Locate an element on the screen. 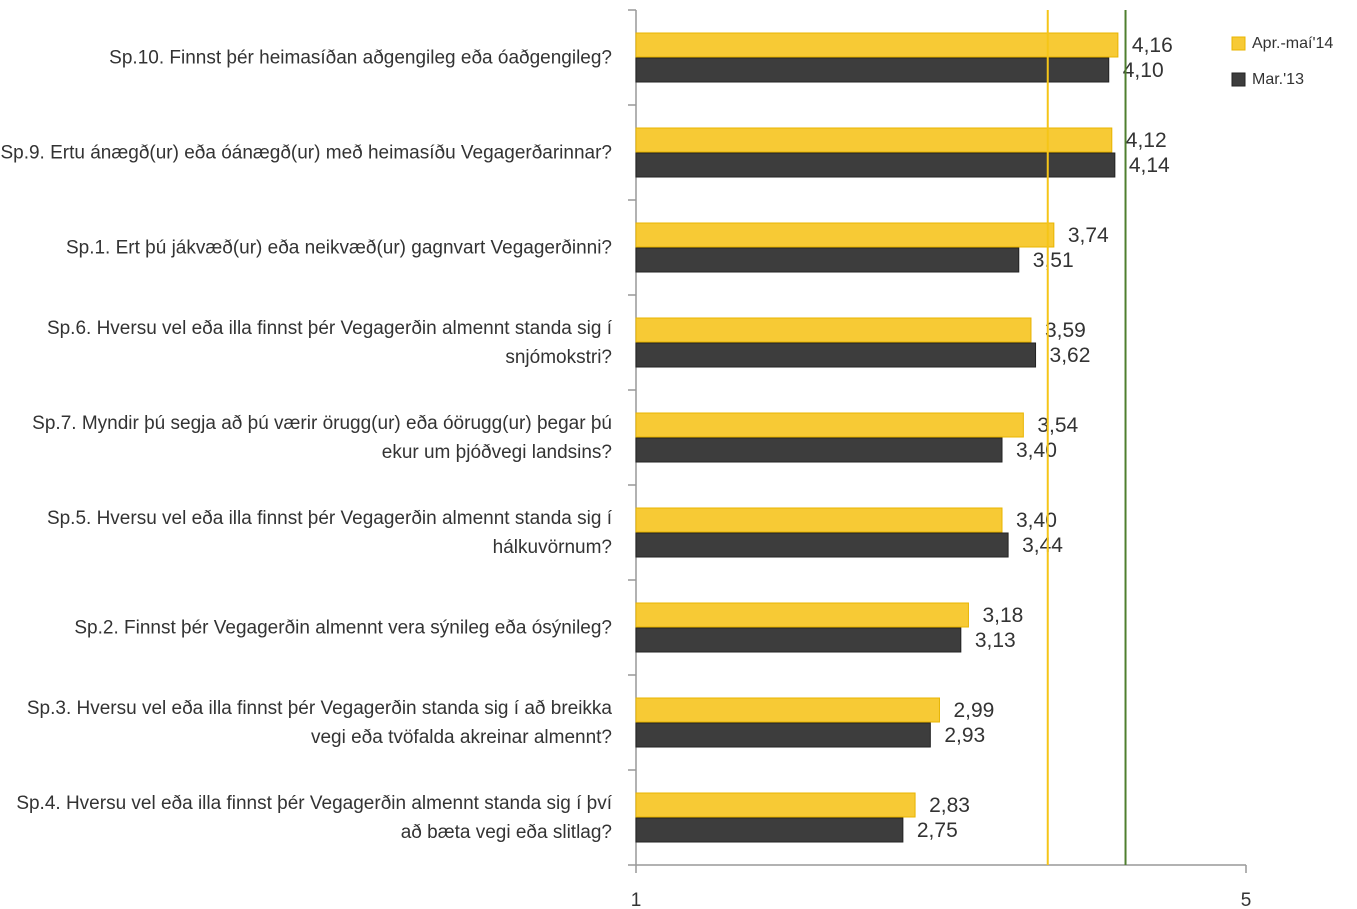 The width and height of the screenshot is (1357, 909). legend-label: Apr.-maí'14 is located at coordinates (1292, 43).